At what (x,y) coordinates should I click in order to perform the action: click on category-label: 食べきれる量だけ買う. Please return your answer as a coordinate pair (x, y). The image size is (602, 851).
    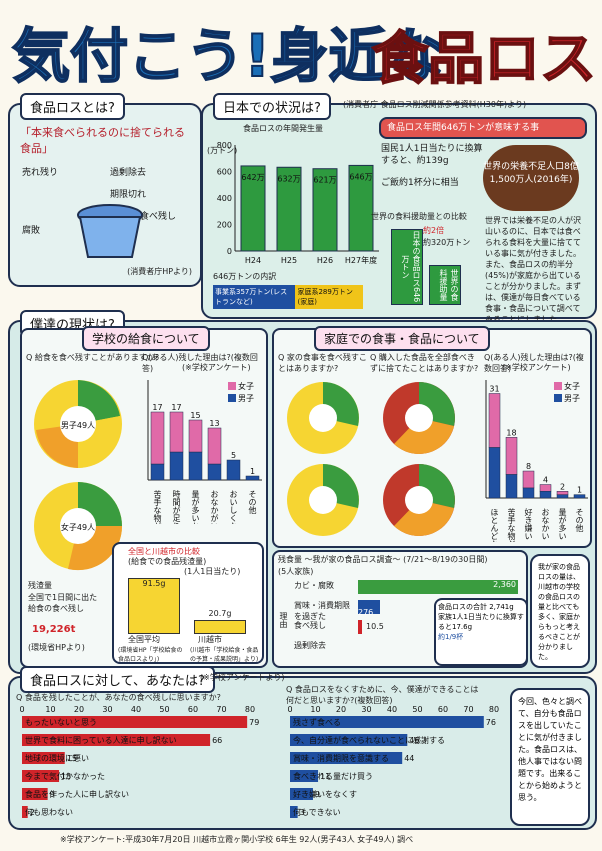
    Looking at the image, I should click on (333, 776).